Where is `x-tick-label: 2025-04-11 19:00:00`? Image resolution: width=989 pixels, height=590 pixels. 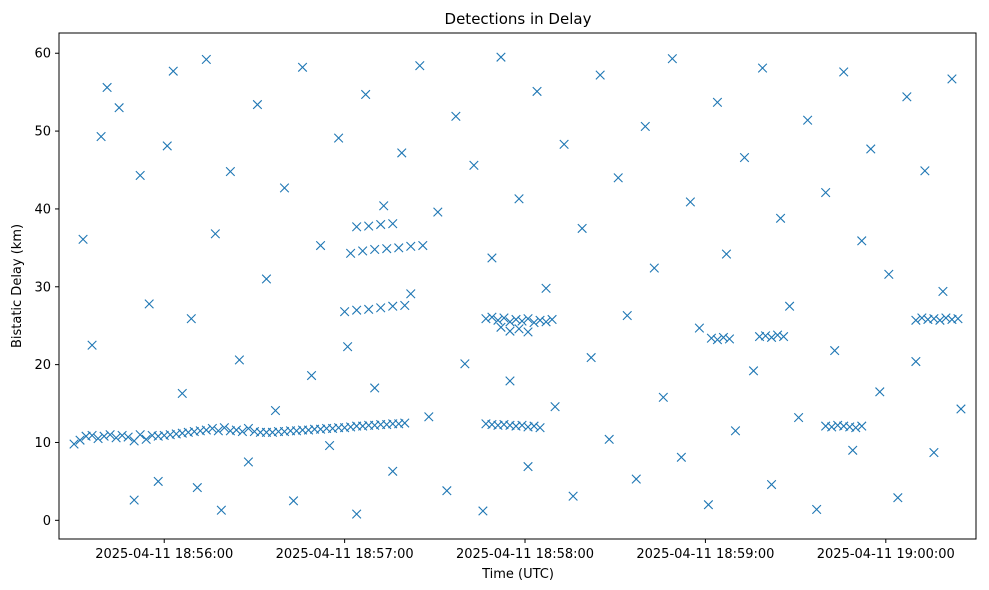 x-tick-label: 2025-04-11 19:00:00 is located at coordinates (886, 554).